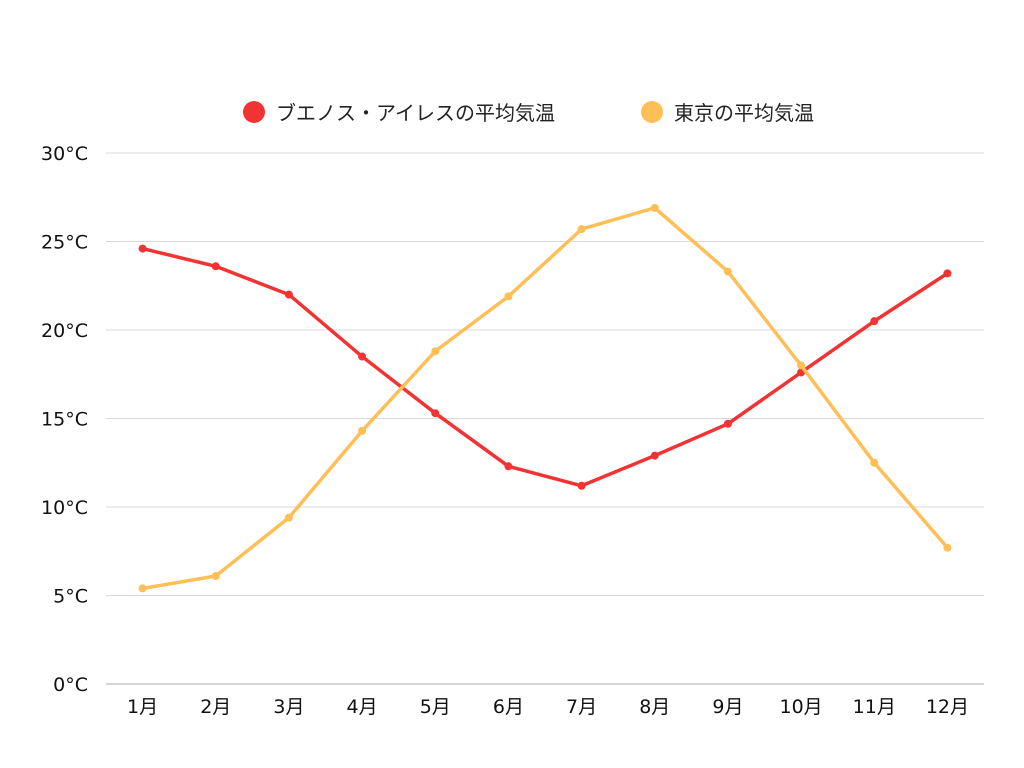  Describe the element at coordinates (142, 707) in the screenshot. I see `x-tick-label: 1月` at that location.